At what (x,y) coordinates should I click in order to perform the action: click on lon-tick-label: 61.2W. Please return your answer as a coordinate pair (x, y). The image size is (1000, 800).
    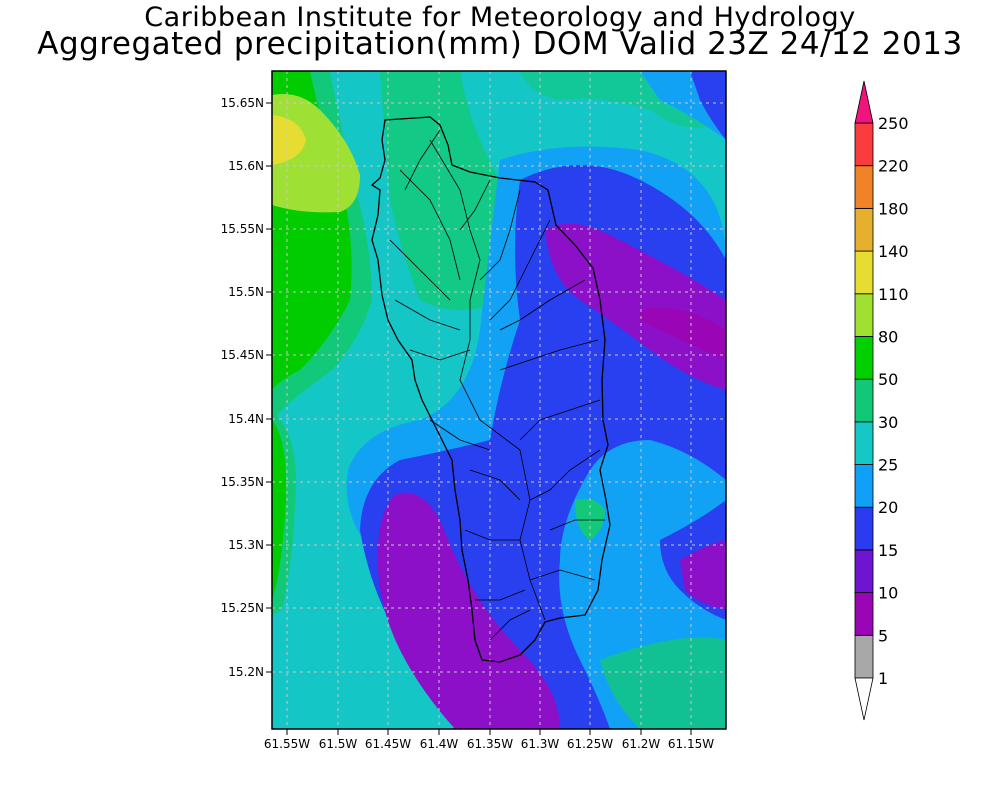
    Looking at the image, I should click on (641, 744).